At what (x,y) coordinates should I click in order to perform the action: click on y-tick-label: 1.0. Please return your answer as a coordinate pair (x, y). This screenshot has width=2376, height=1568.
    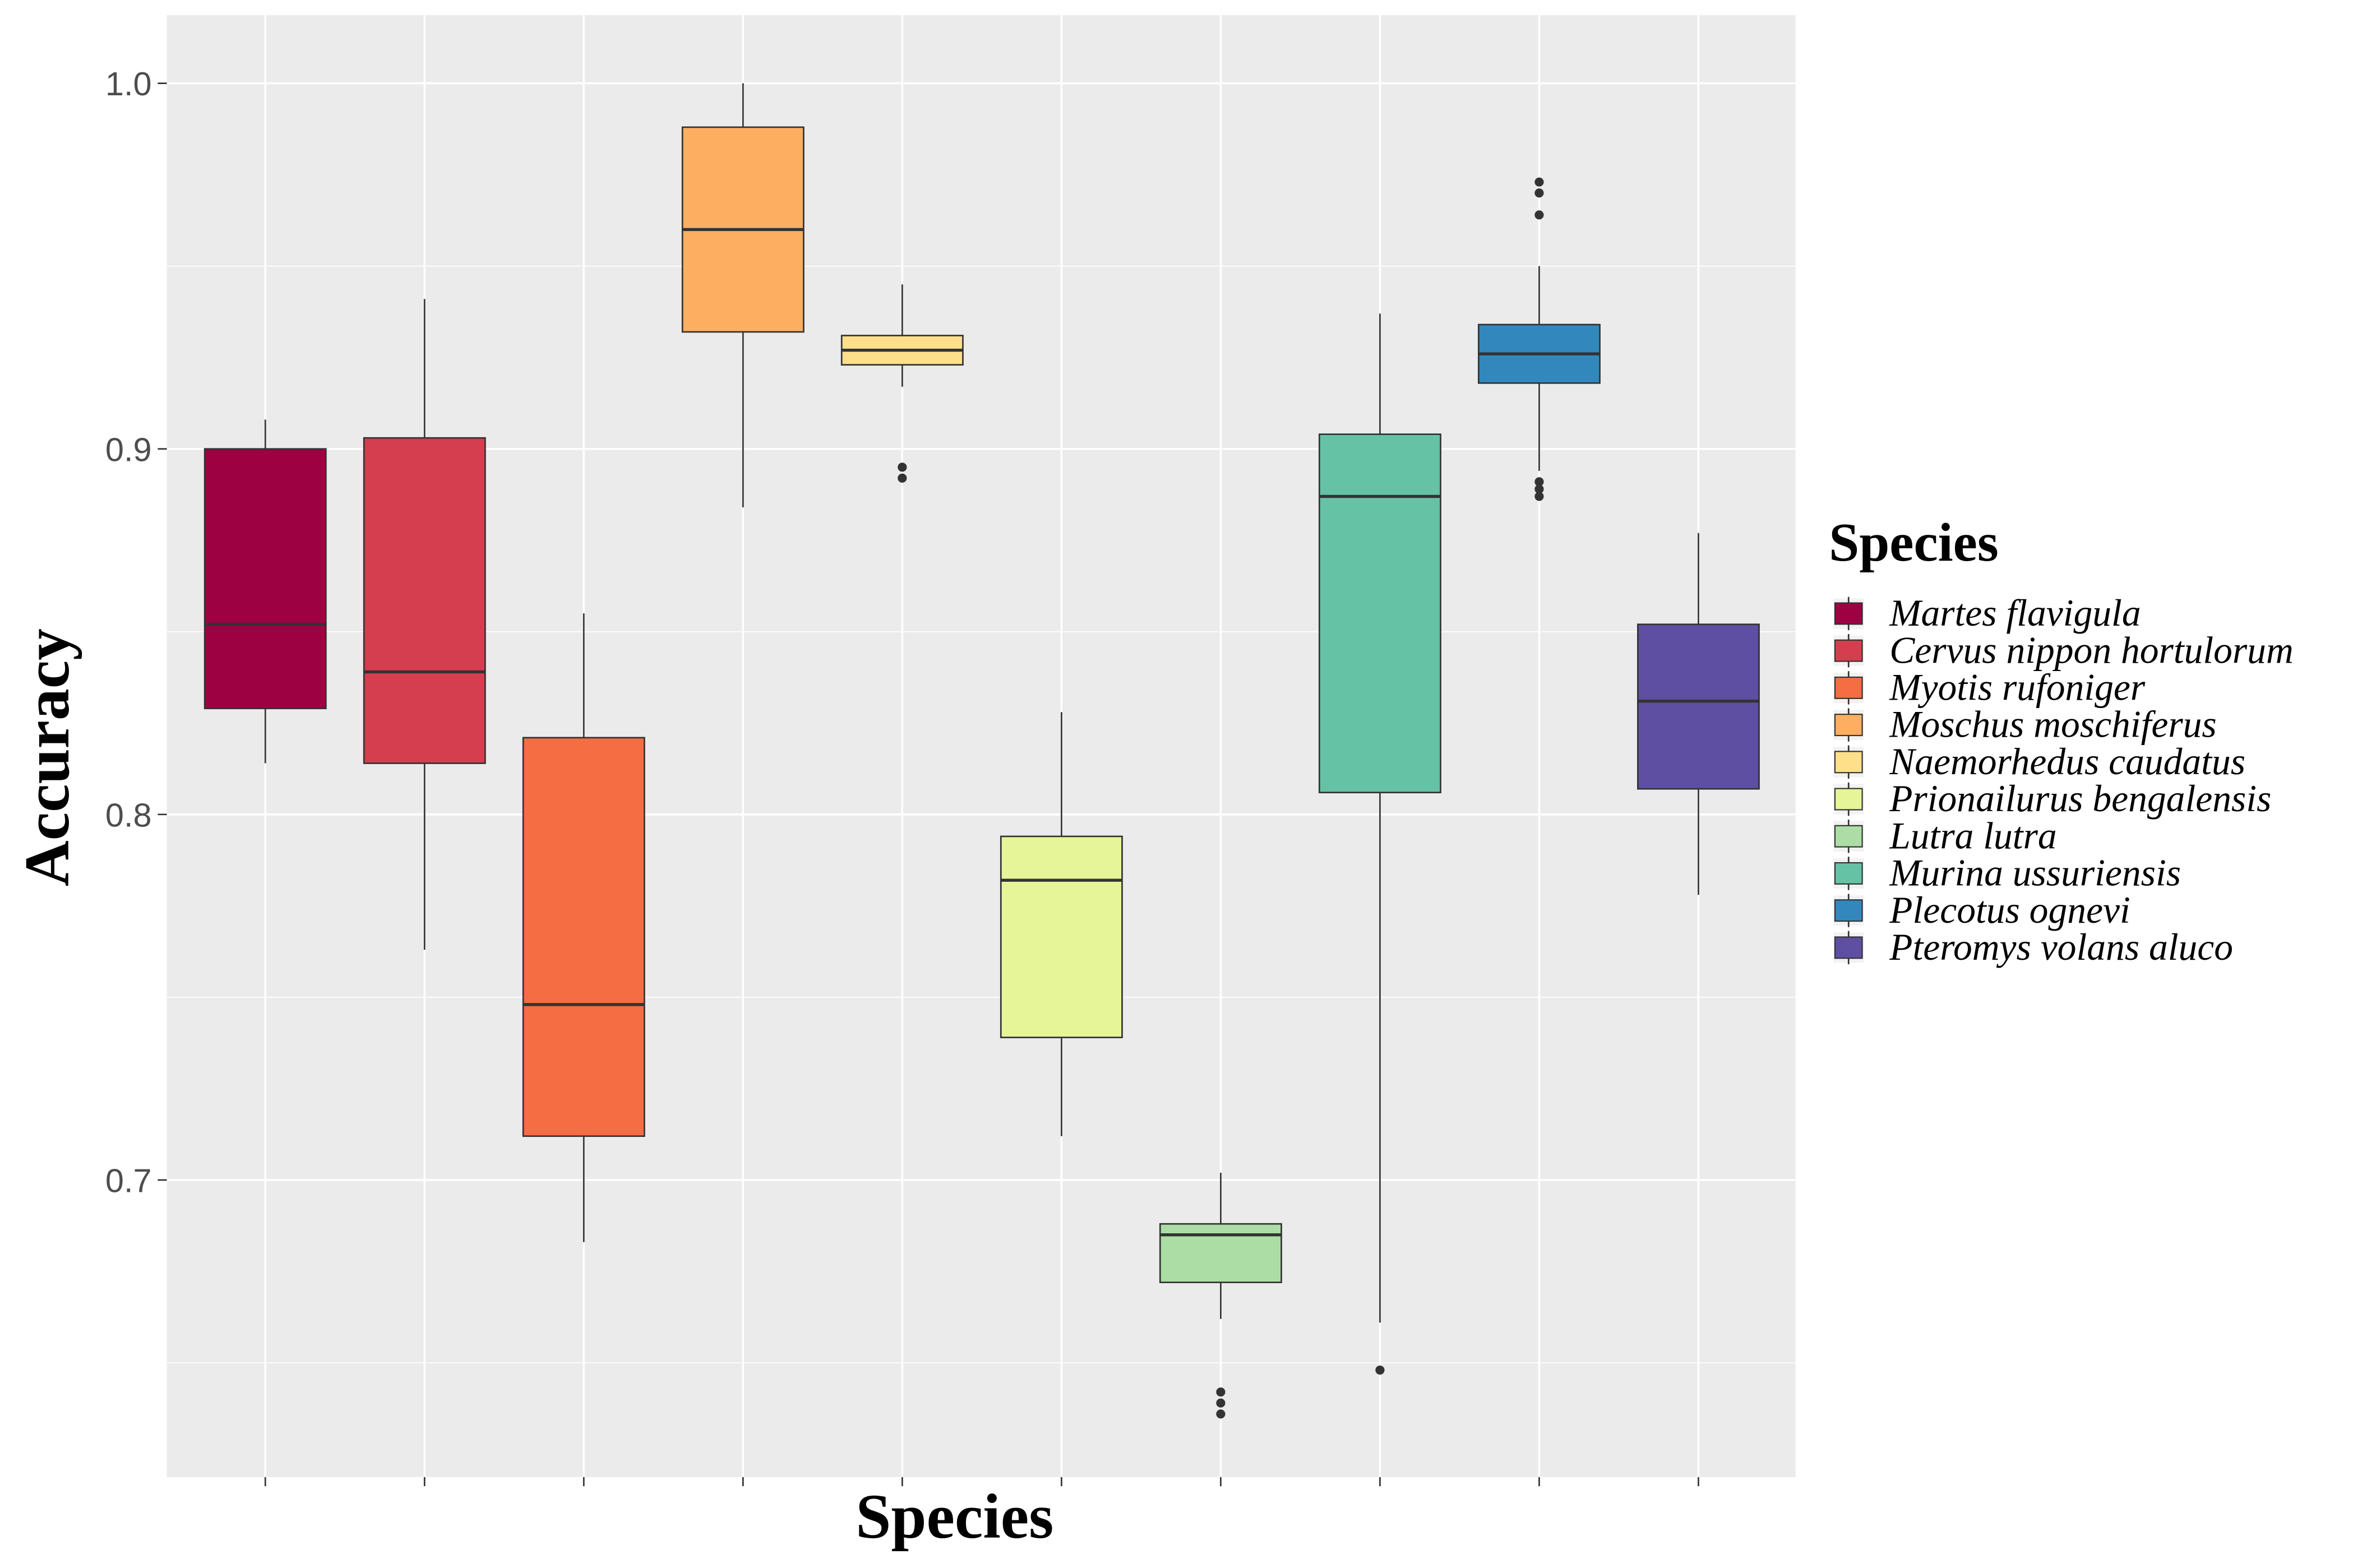
    Looking at the image, I should click on (128, 84).